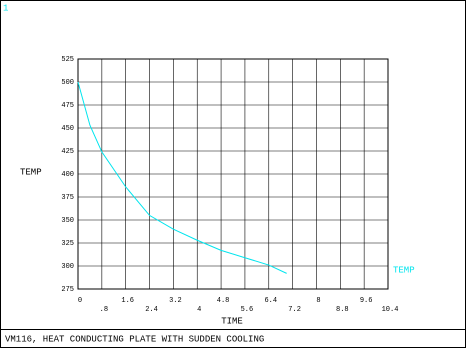 This screenshot has width=466, height=348. What do you see at coordinates (67, 152) in the screenshot?
I see `y-tick-label: 425` at bounding box center [67, 152].